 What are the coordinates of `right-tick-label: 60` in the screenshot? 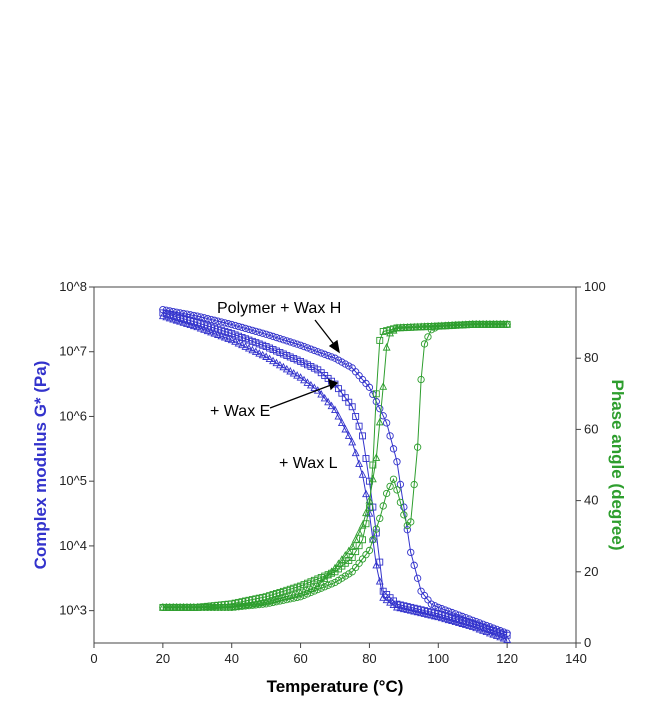 It's located at (591, 428).